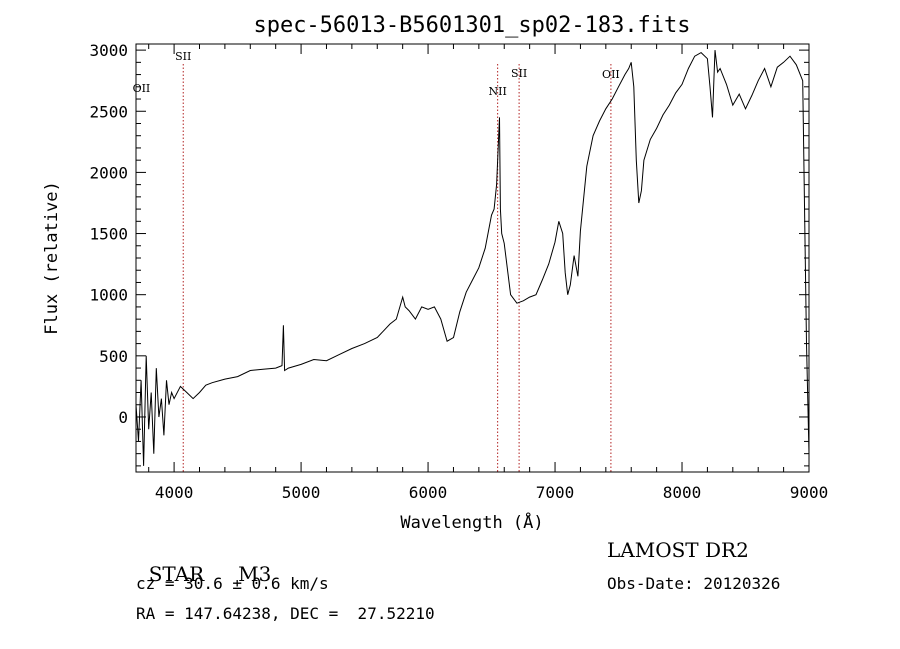 The width and height of the screenshot is (900, 649). I want to click on y-tick-label: 0, so click(123, 417).